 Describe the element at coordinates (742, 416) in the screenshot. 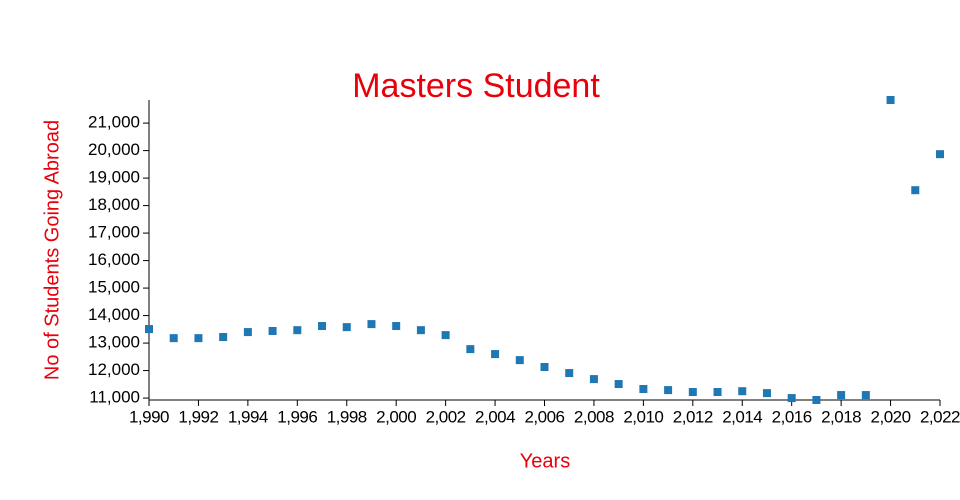

I see `x-tick-label: 2,014` at that location.